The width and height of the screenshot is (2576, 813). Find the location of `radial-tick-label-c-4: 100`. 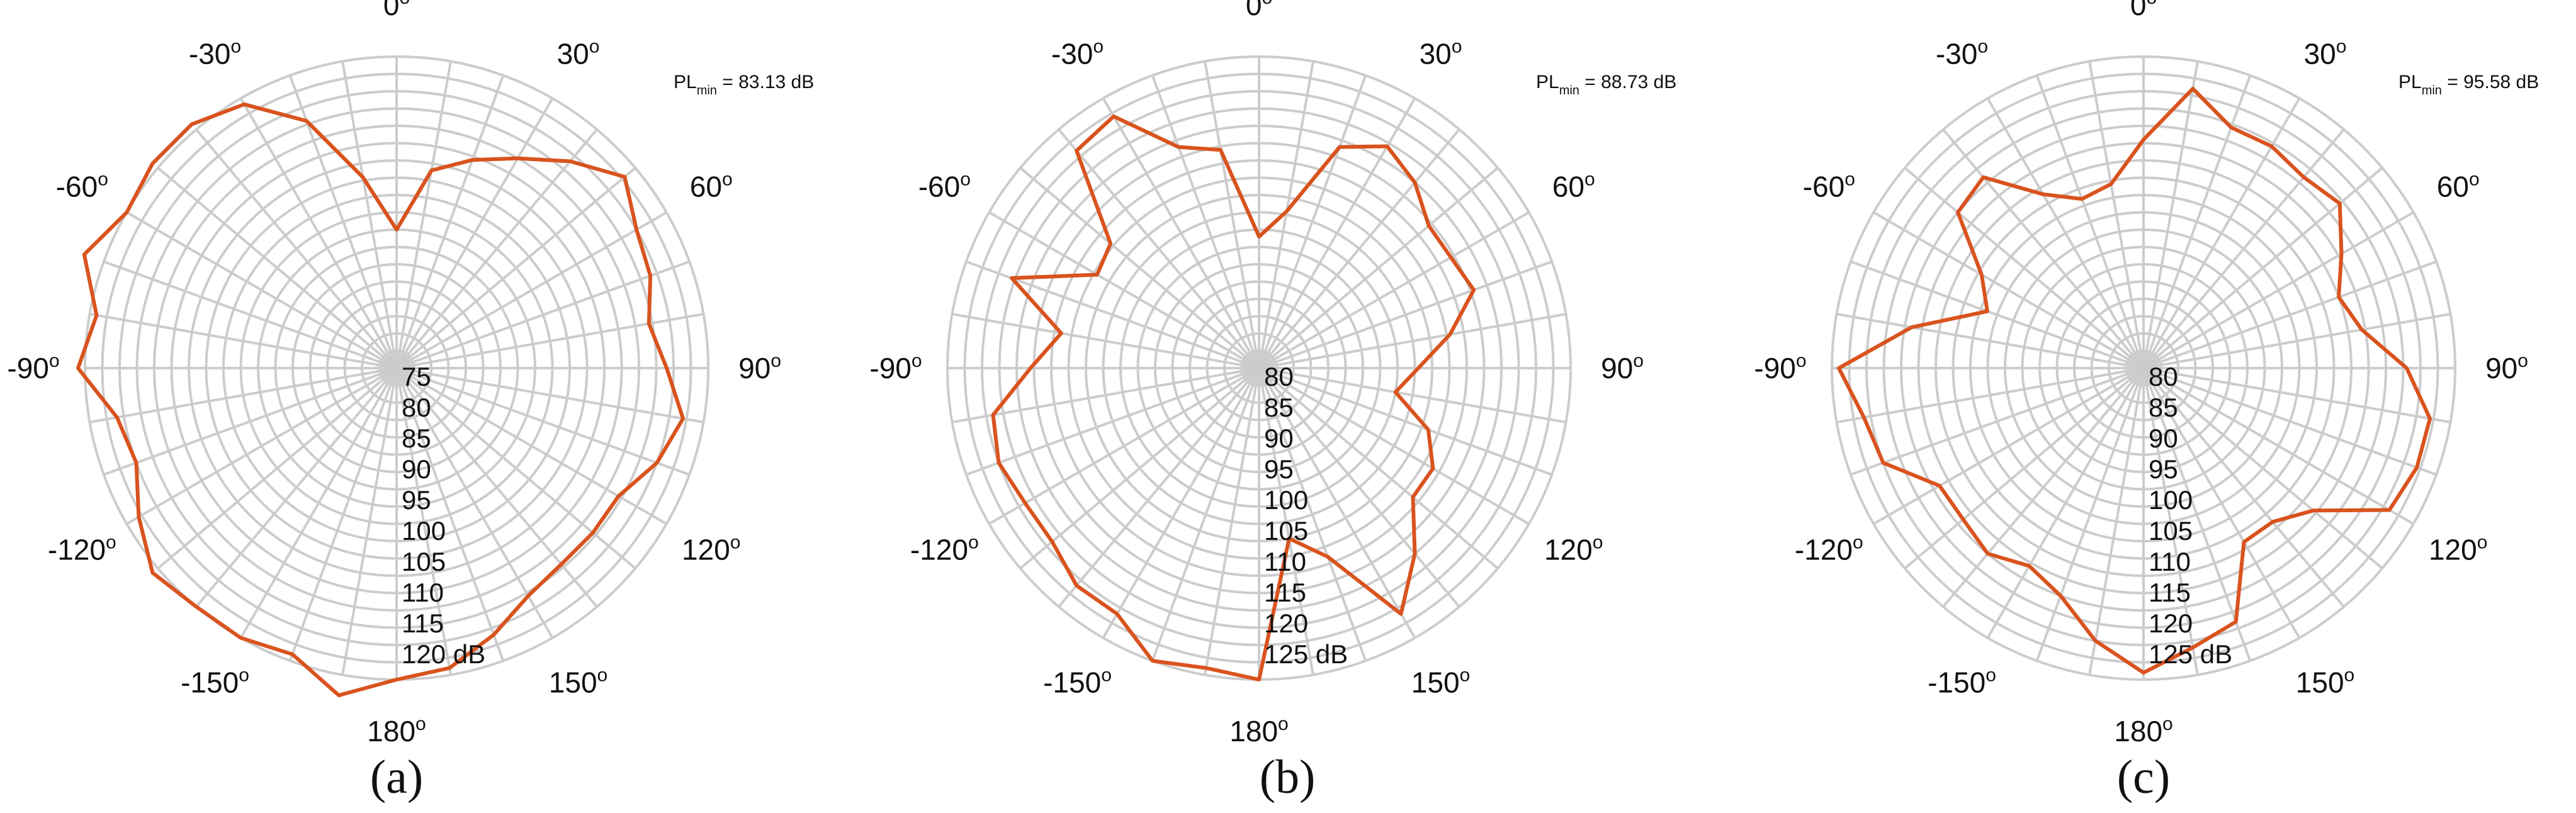

radial-tick-label-c-4: 100 is located at coordinates (2171, 500).